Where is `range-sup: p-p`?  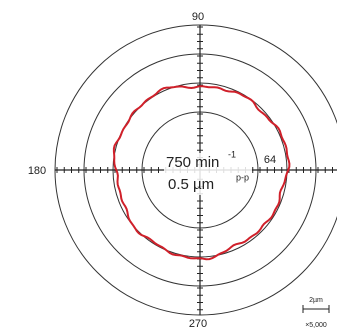
range-sup: p-p is located at coordinates (242, 177).